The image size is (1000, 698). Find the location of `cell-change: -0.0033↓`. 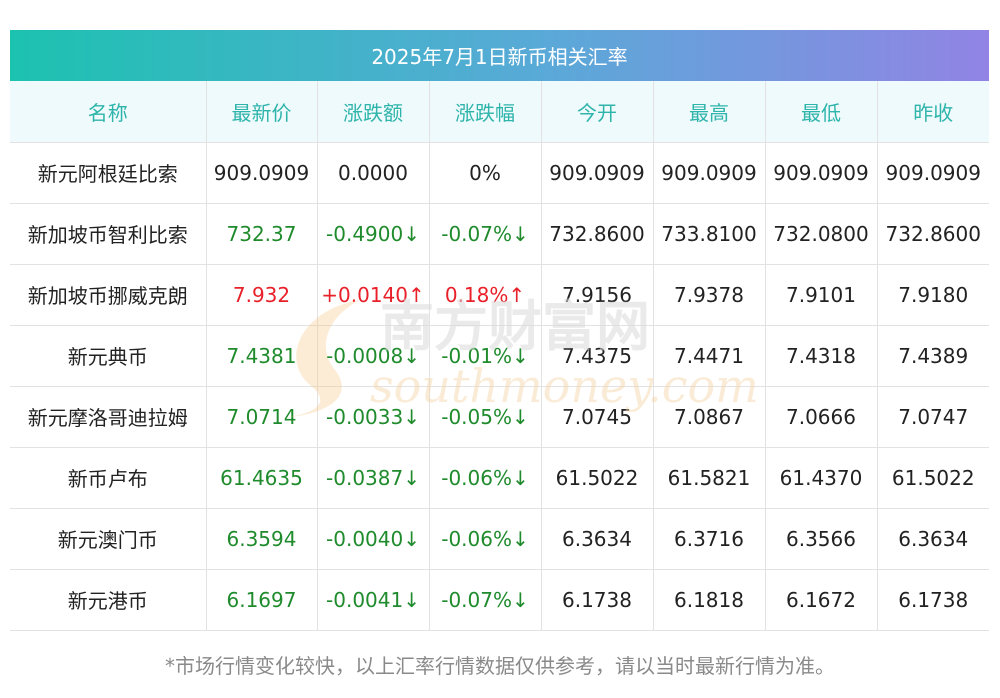

cell-change: -0.0033↓ is located at coordinates (373, 417).